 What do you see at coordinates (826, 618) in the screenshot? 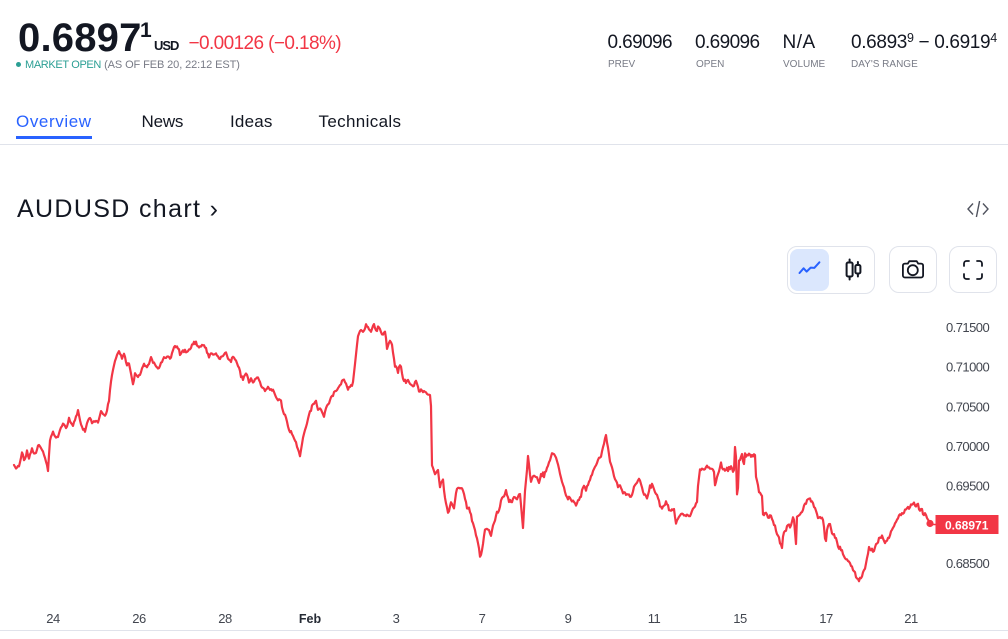
I see `svg-text: 17` at bounding box center [826, 618].